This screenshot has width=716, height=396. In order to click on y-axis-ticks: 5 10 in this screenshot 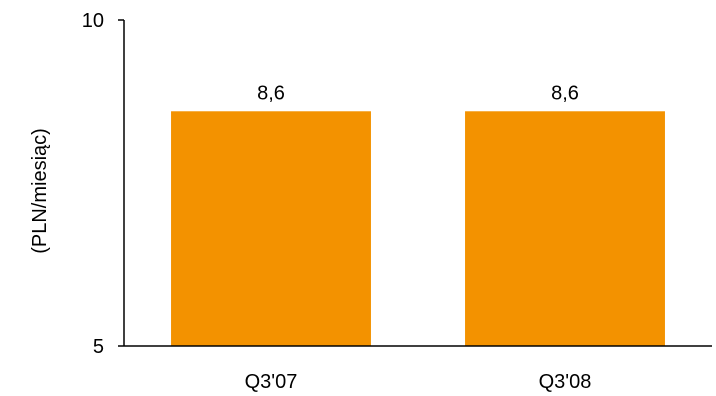, I will do `click(103, 184)`.